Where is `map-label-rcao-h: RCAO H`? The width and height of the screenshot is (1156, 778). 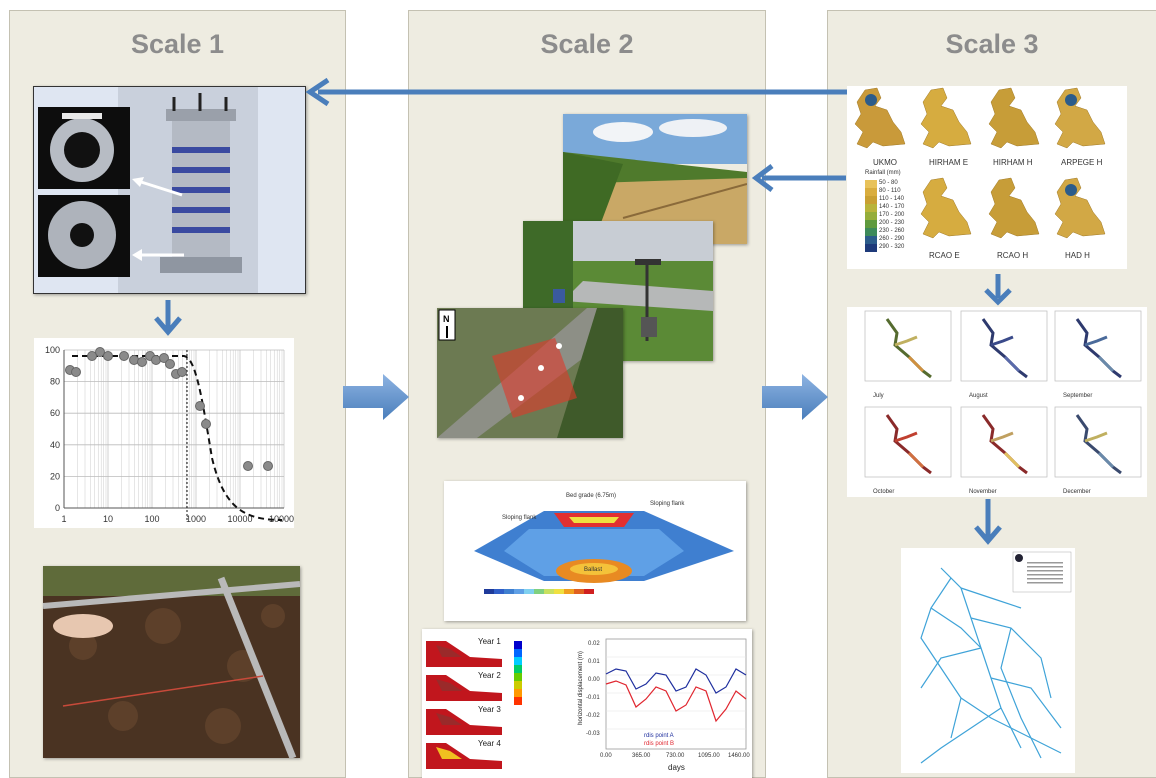 map-label-rcao-h: RCAO H is located at coordinates (1013, 255).